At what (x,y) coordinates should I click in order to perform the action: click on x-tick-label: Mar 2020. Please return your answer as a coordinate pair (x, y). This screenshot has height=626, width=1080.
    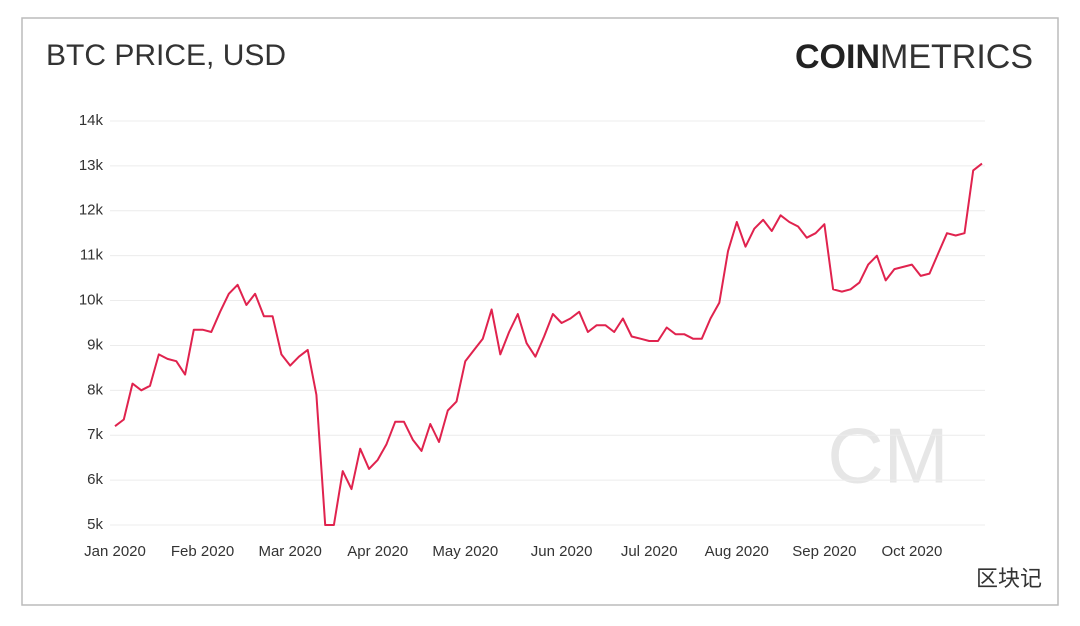
    Looking at the image, I should click on (289, 551).